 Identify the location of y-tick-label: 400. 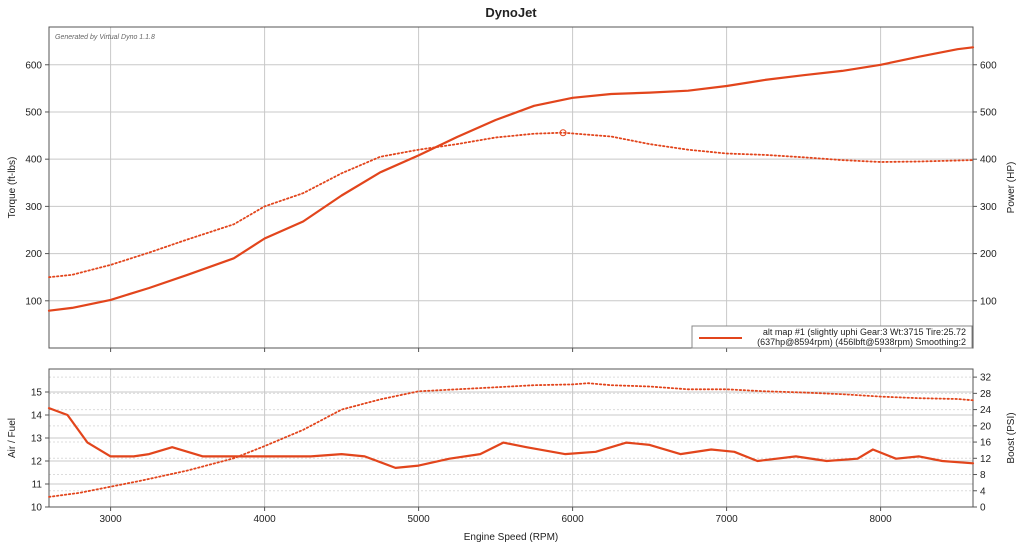
(33, 160).